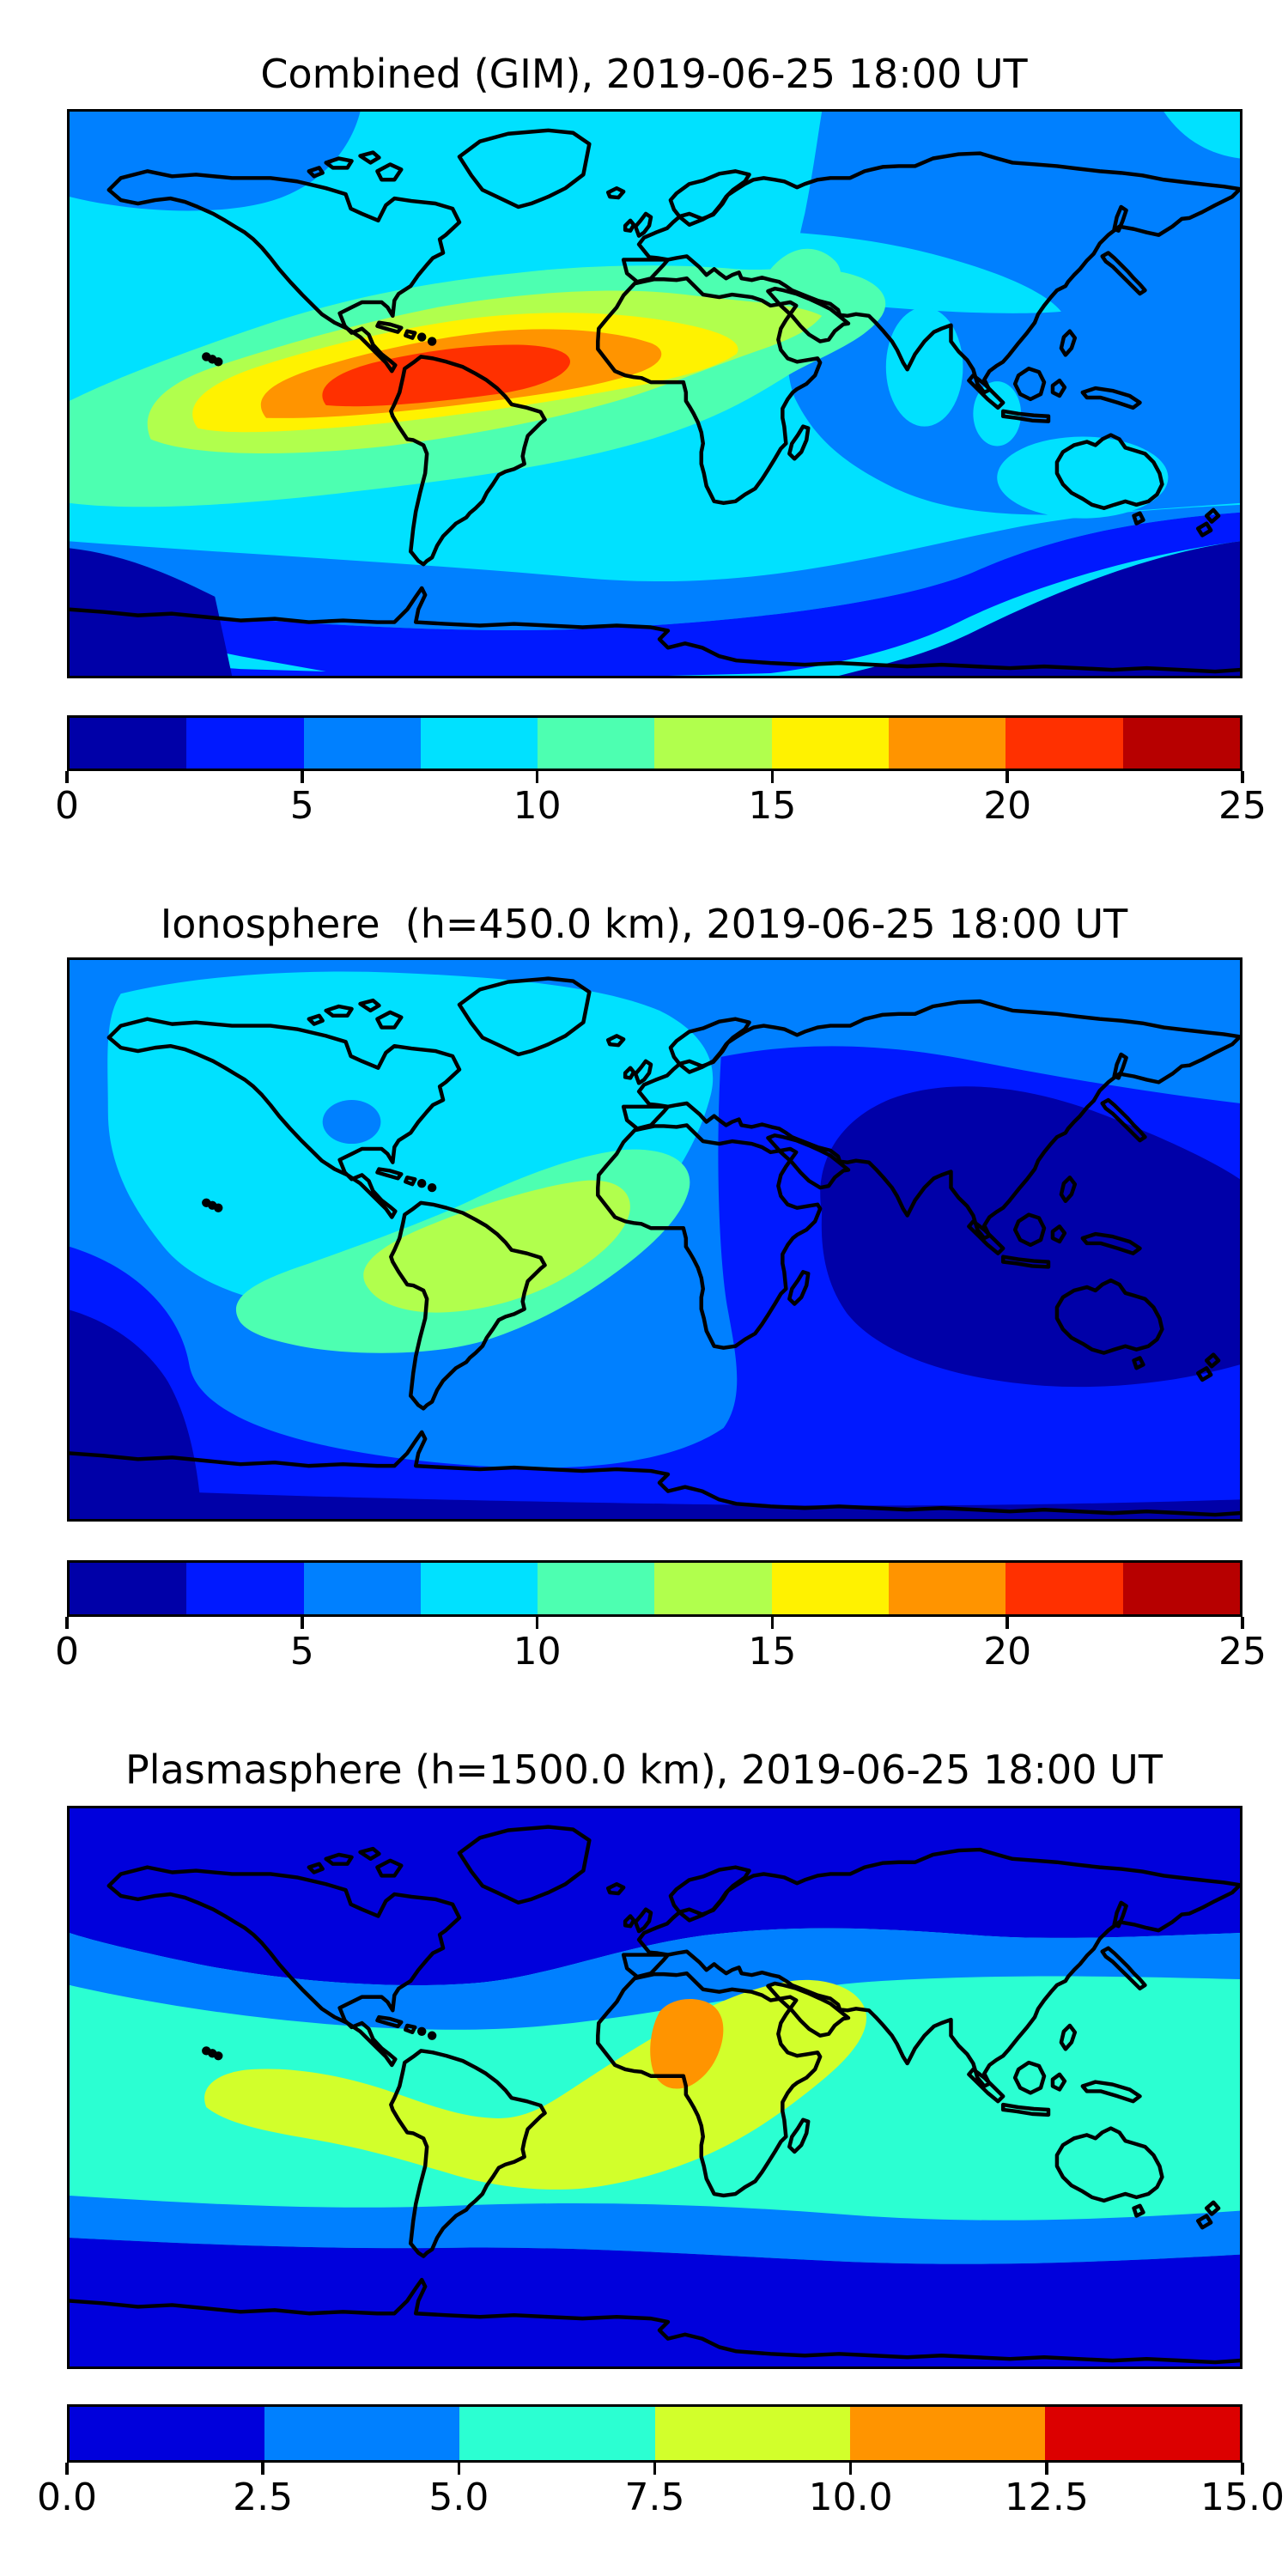 The width and height of the screenshot is (1288, 2576). I want to click on panel3-colorbar-ticks: 0.0 2.5 5.0 7.5 10.0 12.5 15.0, so click(661, 2501).